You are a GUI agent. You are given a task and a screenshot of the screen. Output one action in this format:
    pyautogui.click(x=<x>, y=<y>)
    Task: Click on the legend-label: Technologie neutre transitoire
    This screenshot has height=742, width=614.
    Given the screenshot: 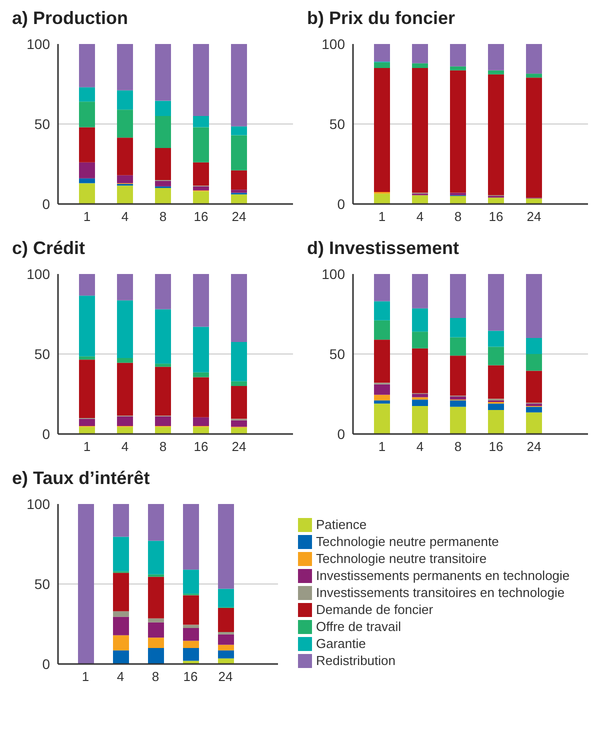 What is the action you would take?
    pyautogui.click(x=401, y=558)
    